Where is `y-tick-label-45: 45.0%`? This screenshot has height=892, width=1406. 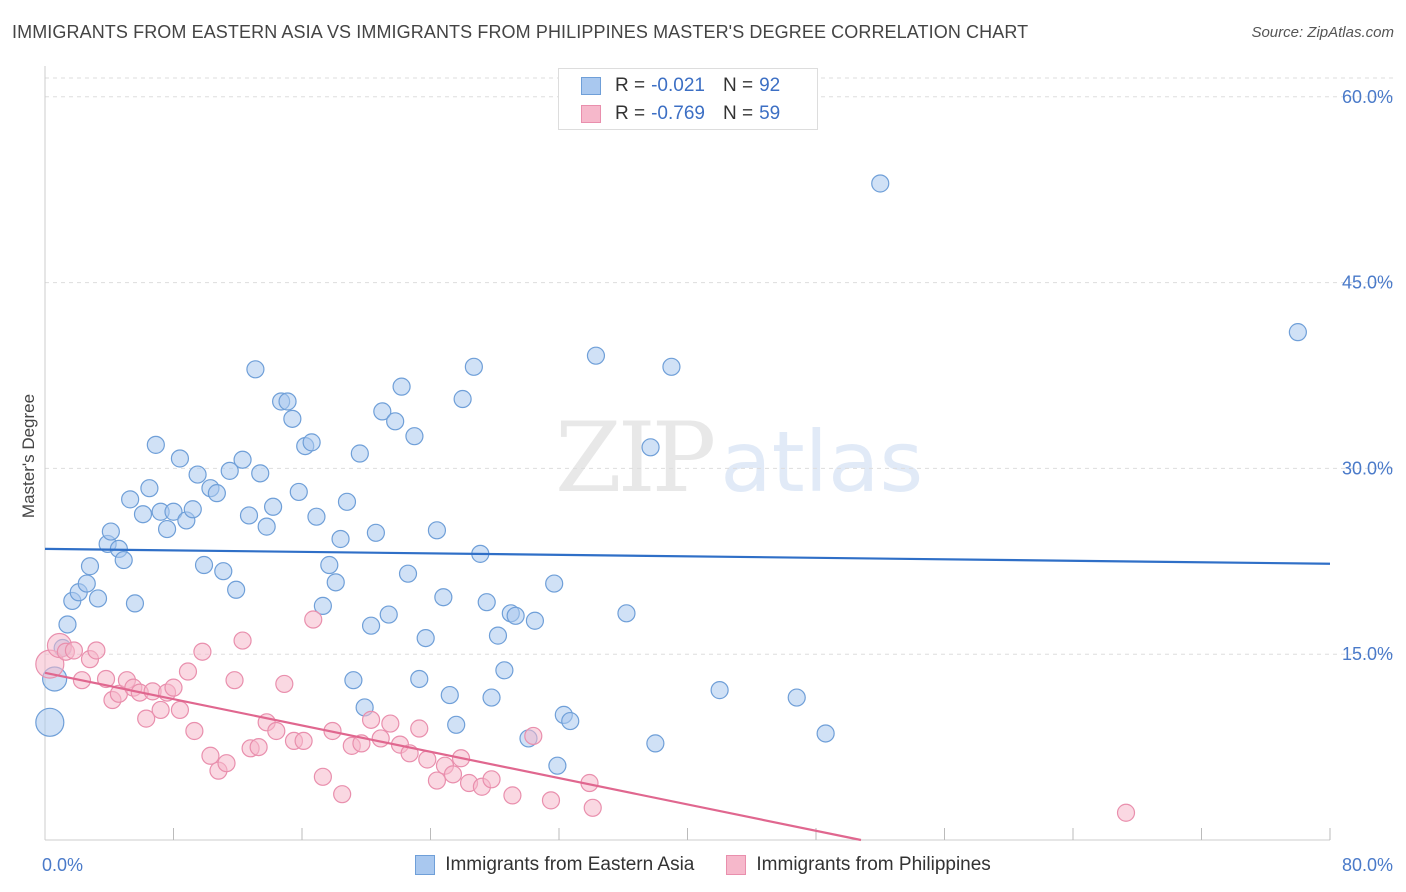 y-tick-label-45: 45.0% is located at coordinates (1367, 283).